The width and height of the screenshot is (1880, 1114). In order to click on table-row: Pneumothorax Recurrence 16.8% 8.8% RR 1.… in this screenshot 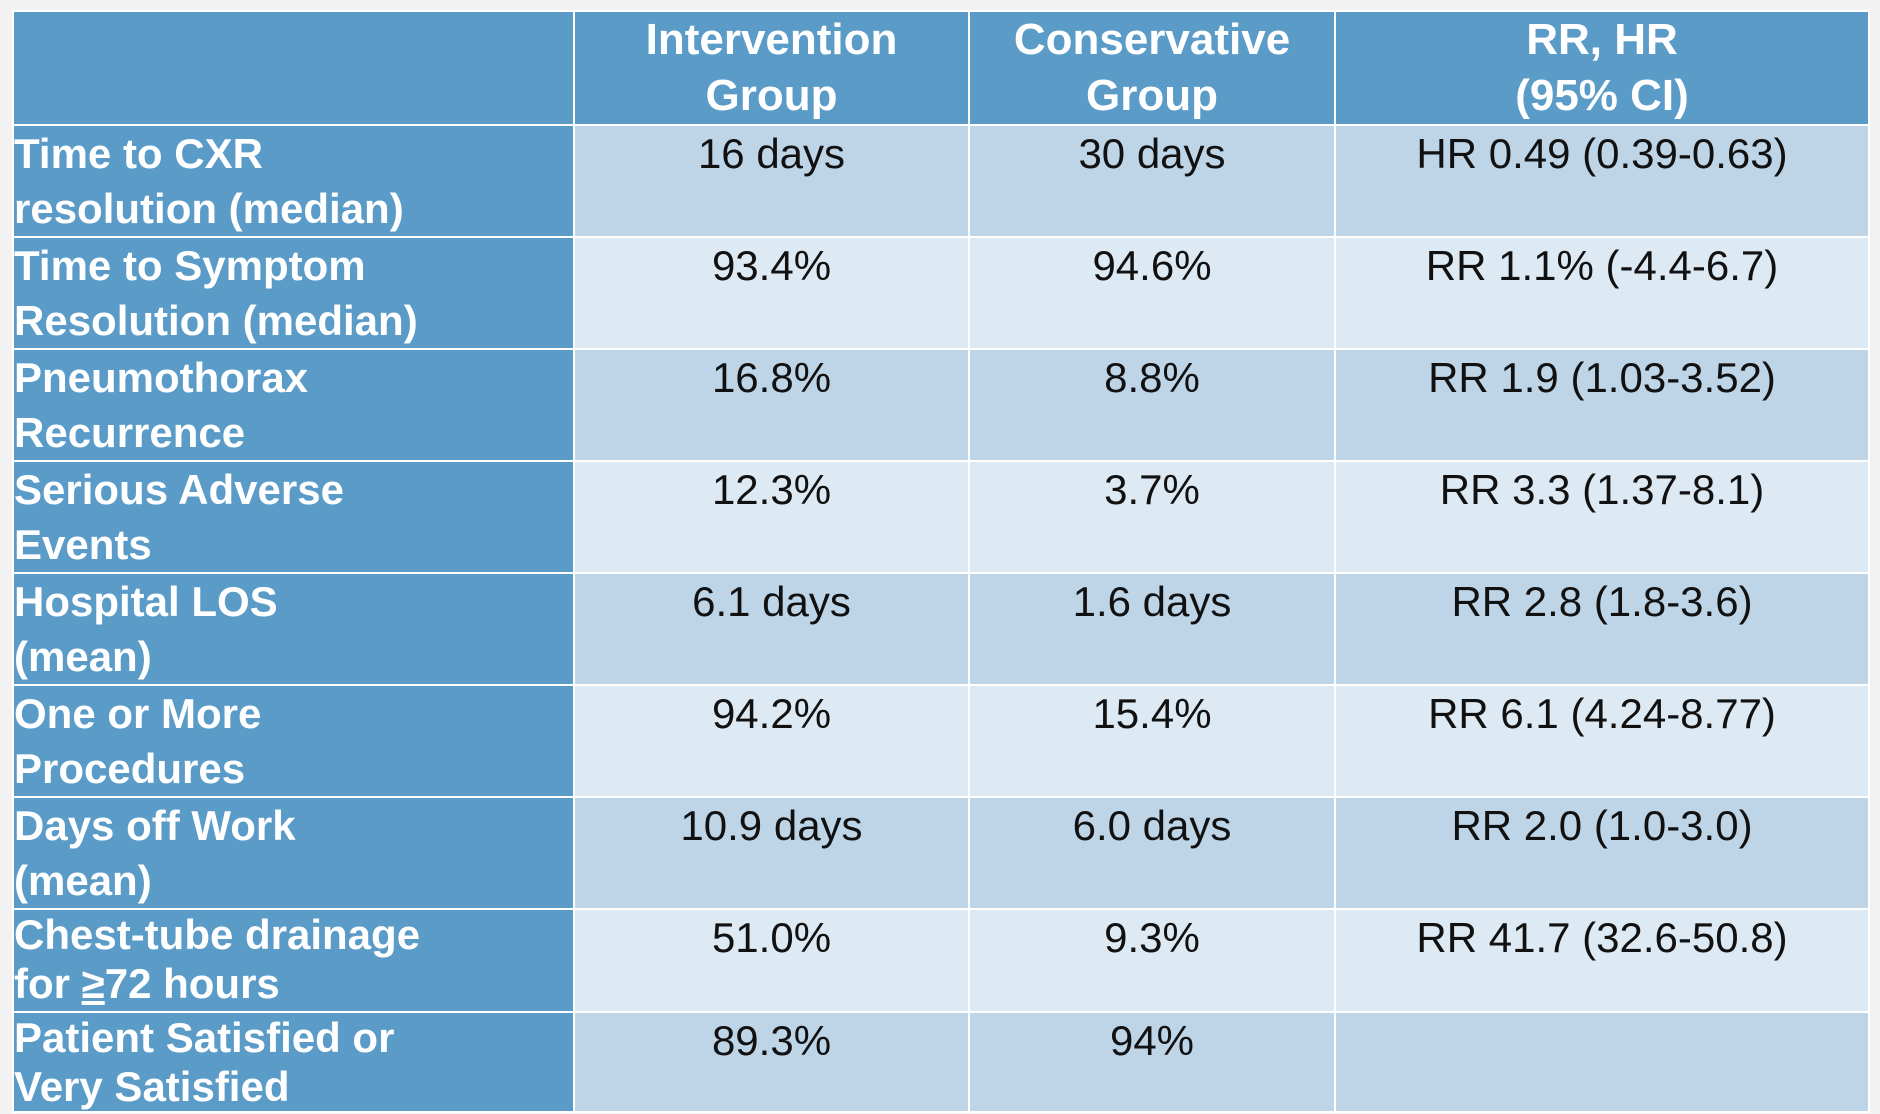, I will do `click(941, 405)`.